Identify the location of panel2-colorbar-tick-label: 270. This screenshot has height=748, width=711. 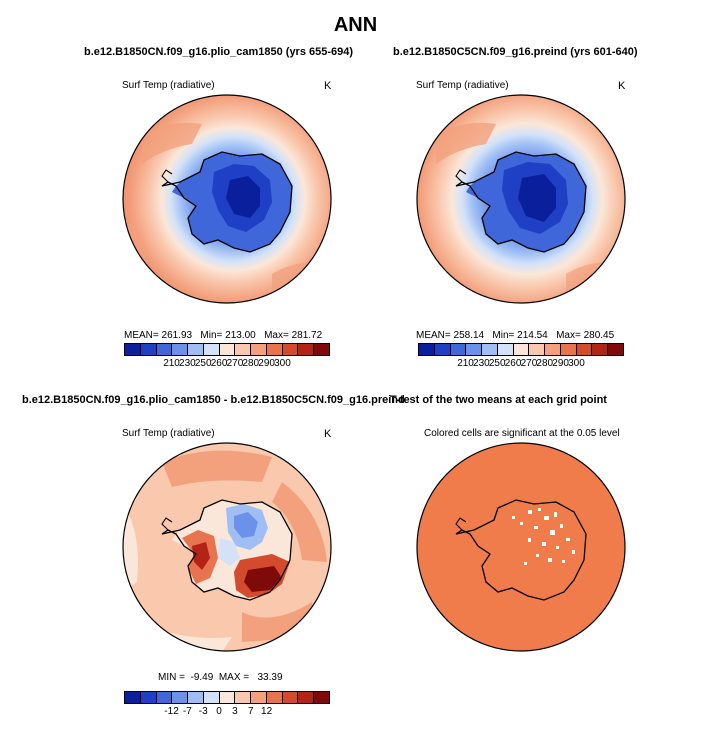
(529, 363).